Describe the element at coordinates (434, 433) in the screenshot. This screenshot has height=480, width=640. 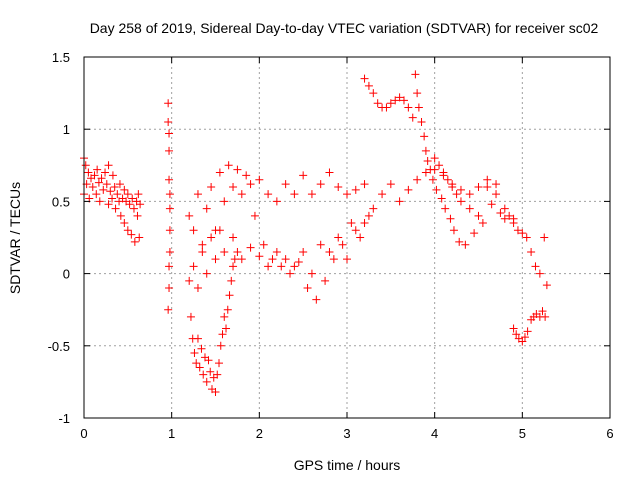
I see `x-tick-label: 4` at that location.